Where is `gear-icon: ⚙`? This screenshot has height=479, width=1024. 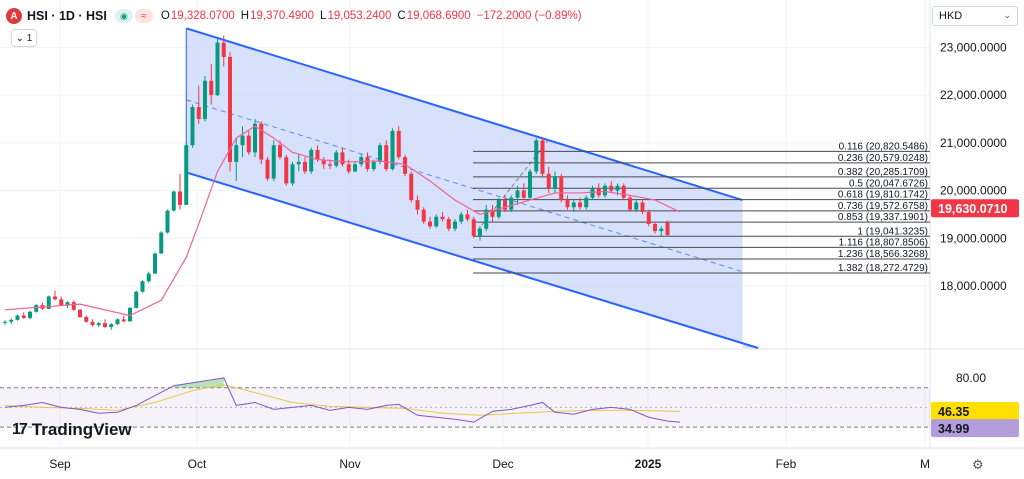
gear-icon: ⚙ is located at coordinates (978, 464).